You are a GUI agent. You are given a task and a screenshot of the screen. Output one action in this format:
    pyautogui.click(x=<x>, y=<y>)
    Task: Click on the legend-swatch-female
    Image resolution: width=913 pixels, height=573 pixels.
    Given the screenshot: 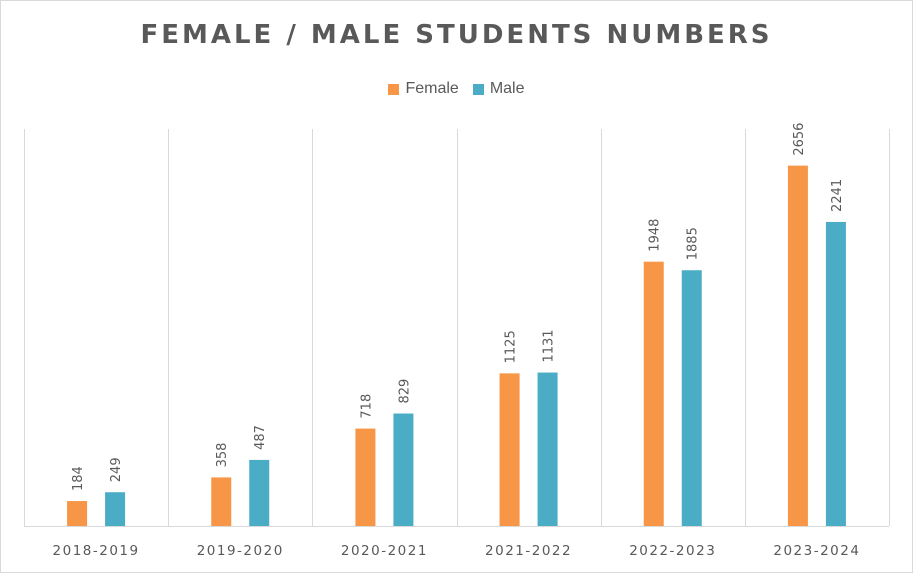 What is the action you would take?
    pyautogui.click(x=394, y=89)
    